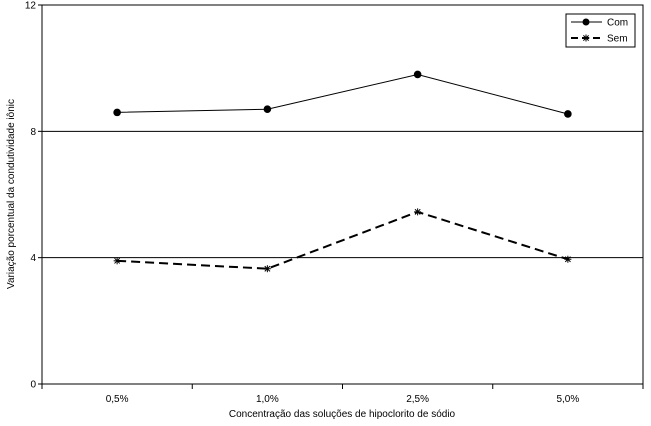 This screenshot has width=651, height=426. I want to click on series-line-sem, so click(343, 240).